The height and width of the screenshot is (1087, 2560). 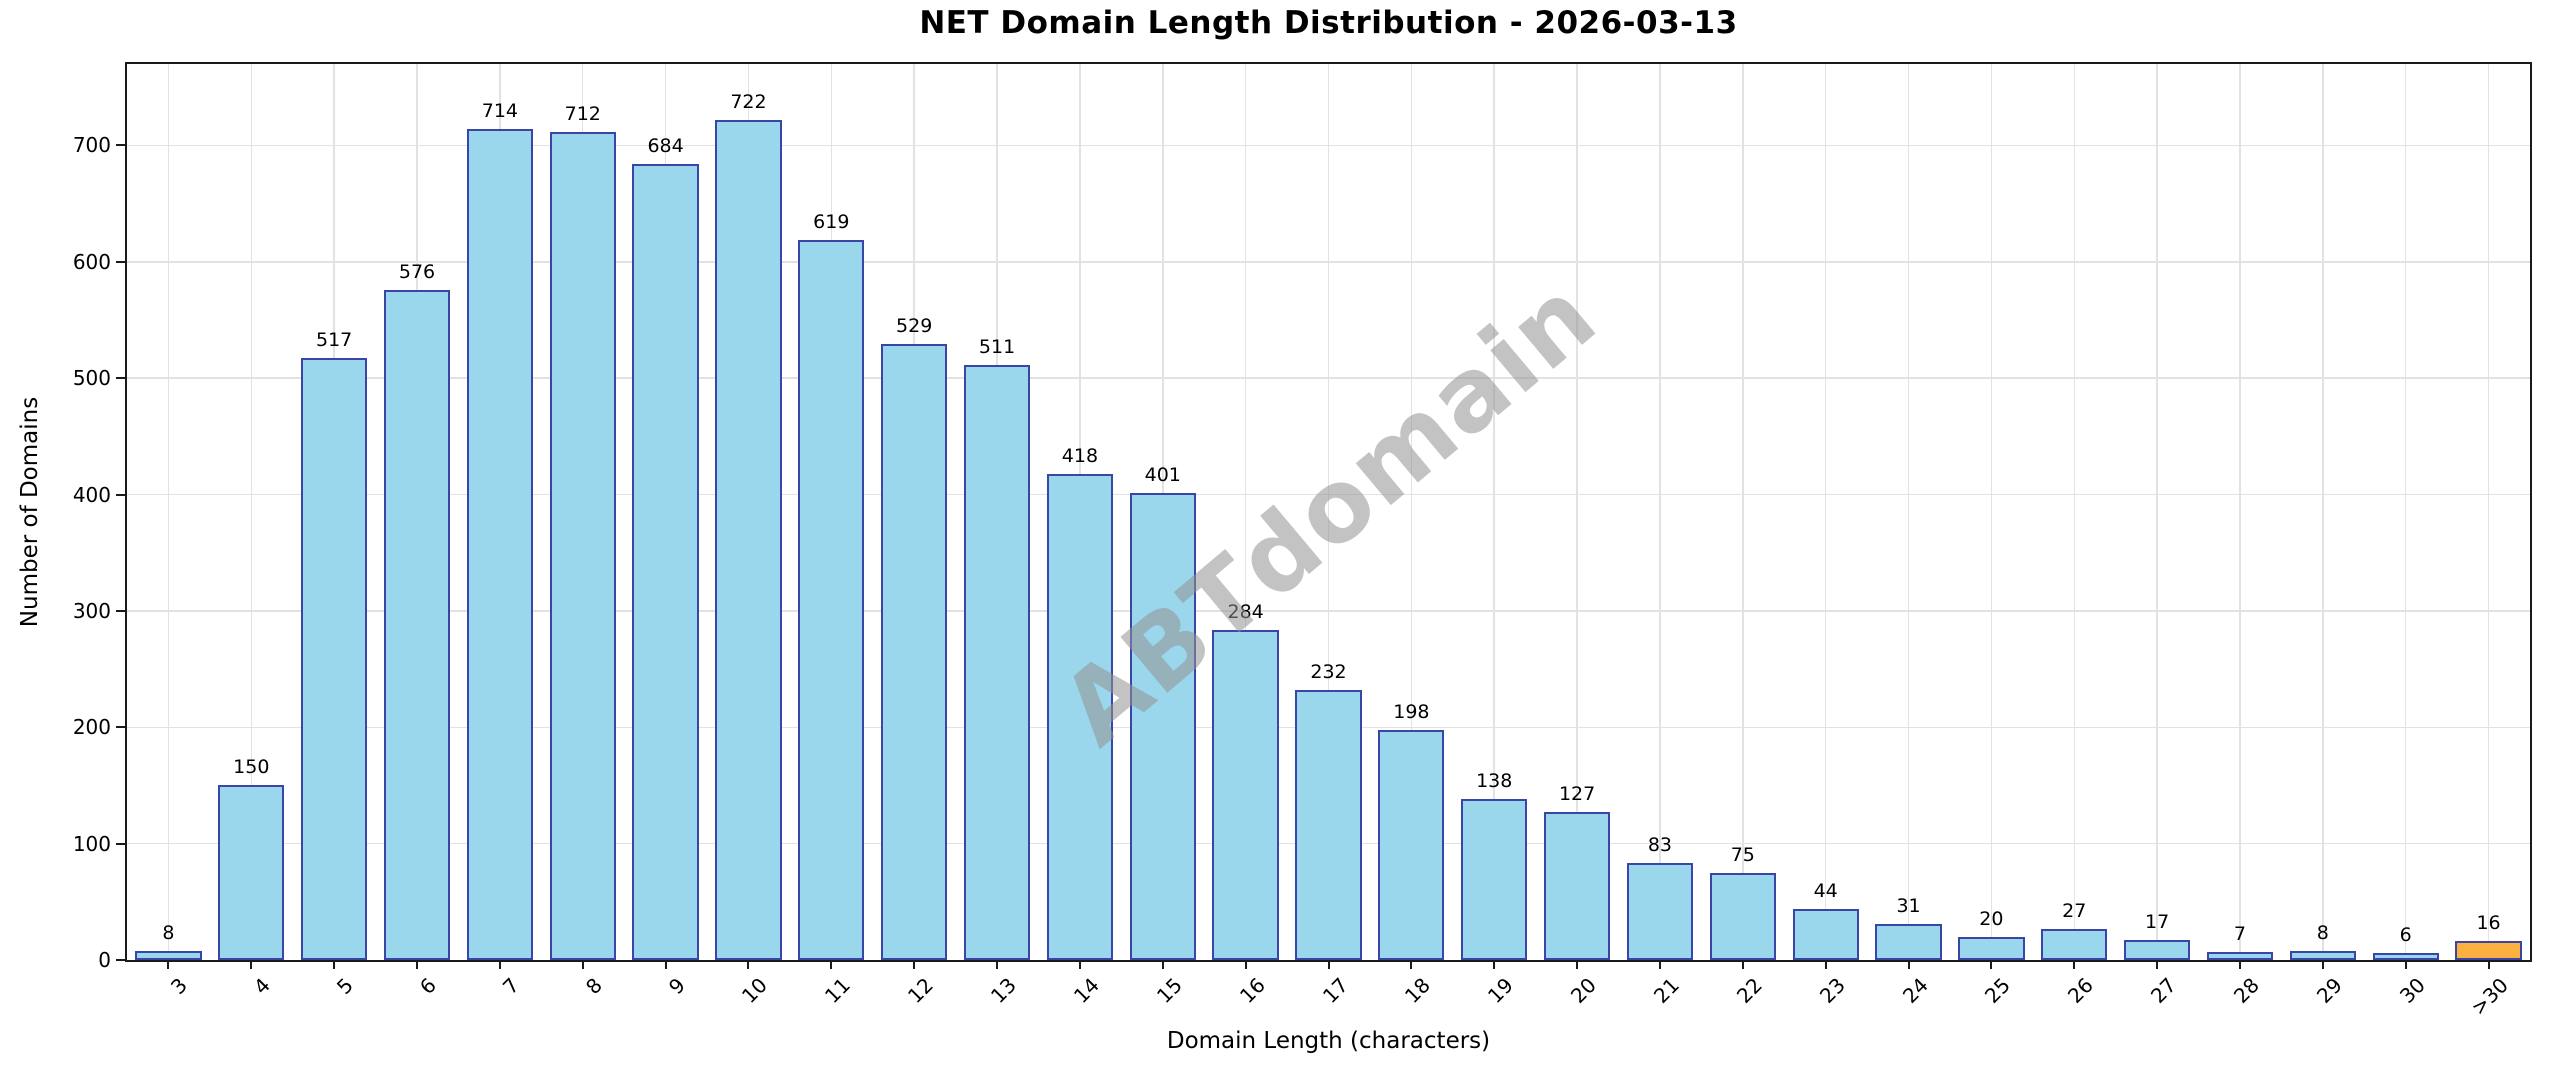 I want to click on x-tick-label: 6, so click(x=428, y=986).